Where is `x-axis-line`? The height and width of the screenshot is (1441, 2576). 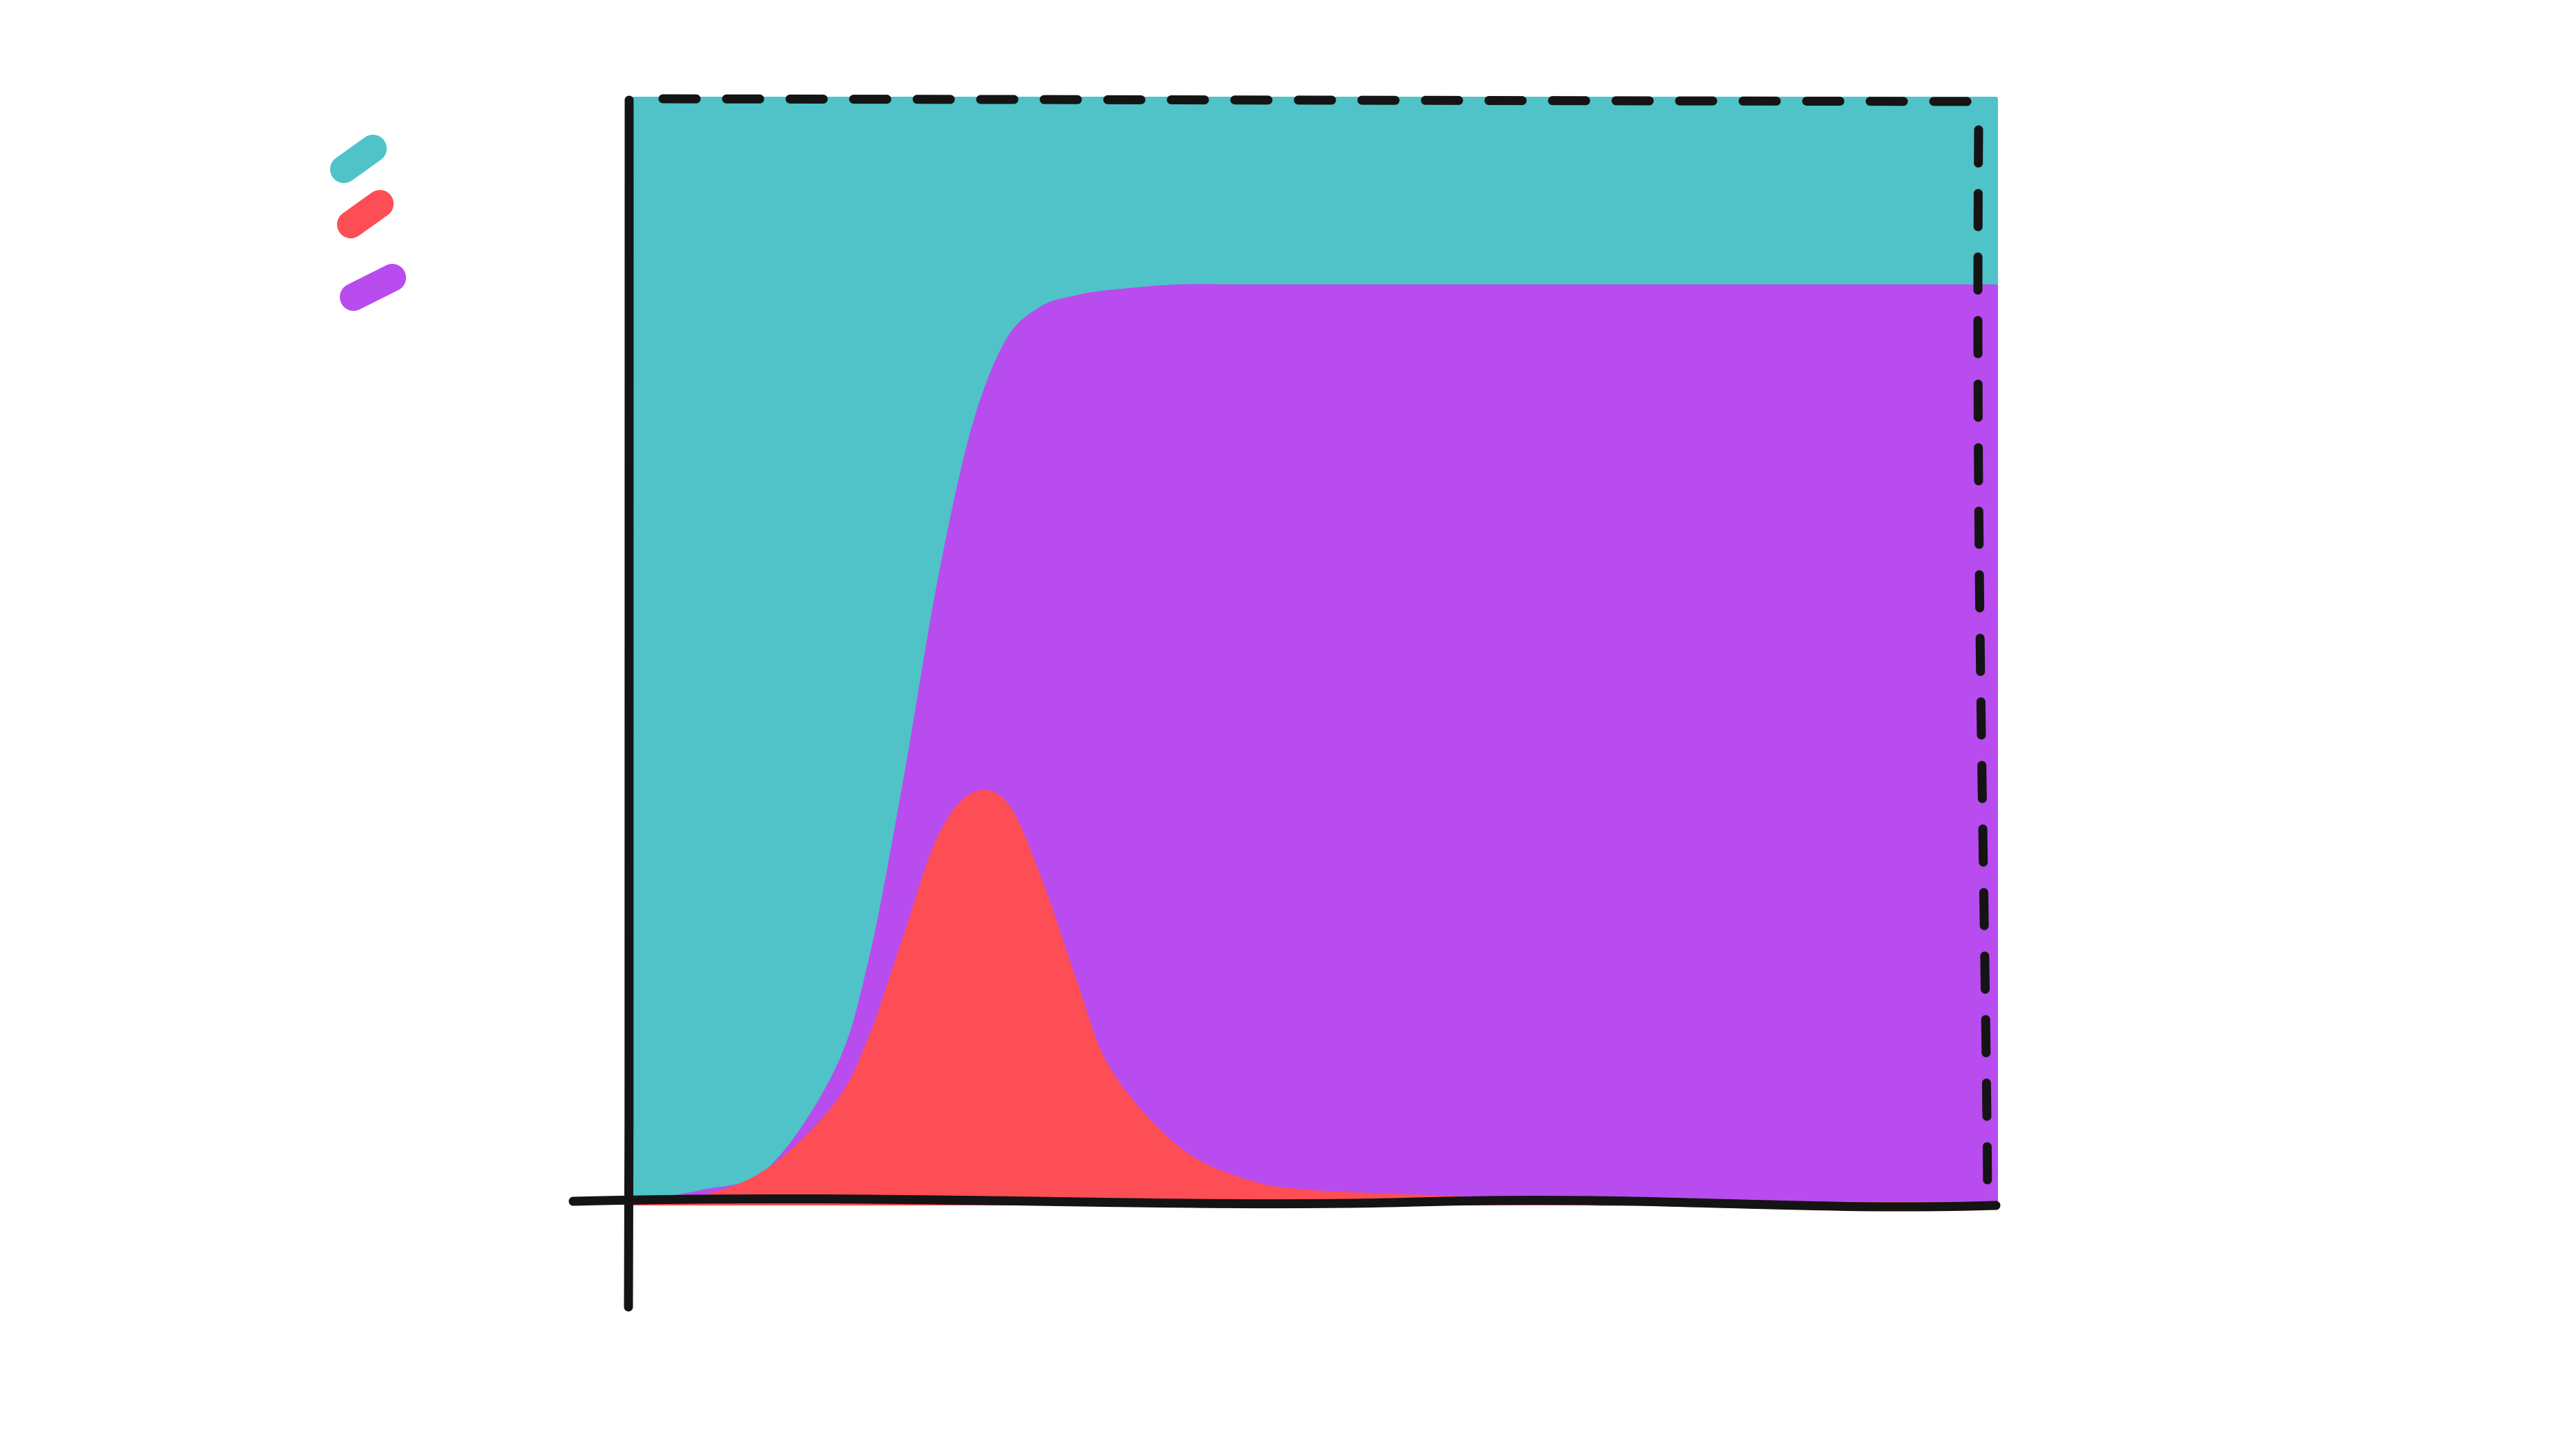
x-axis-line is located at coordinates (1284, 1203).